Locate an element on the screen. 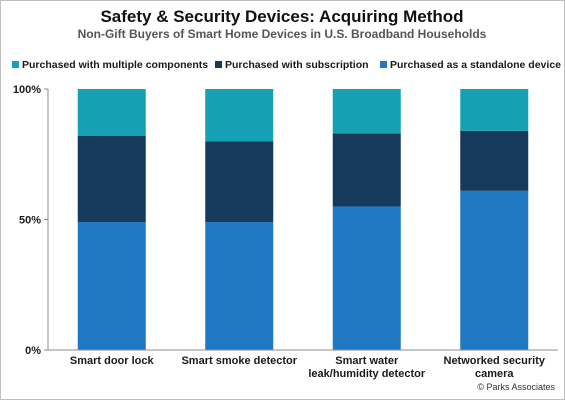  category-label: Networked security camera is located at coordinates (495, 367).